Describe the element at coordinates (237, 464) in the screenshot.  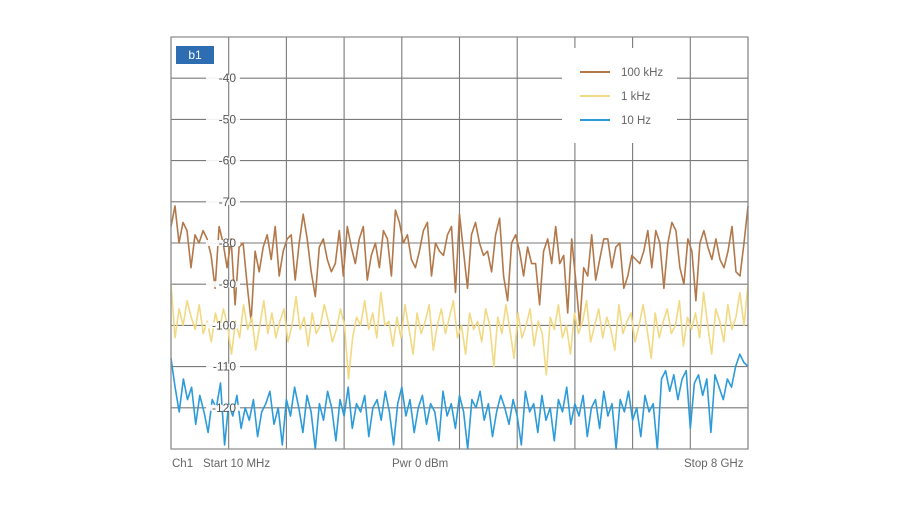
I see `footer-start: Start 10 MHz` at that location.